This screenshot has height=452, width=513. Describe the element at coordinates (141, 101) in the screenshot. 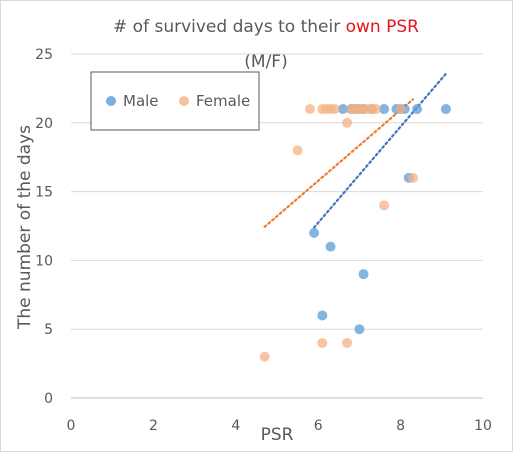

I see `legend-label-male: Male` at that location.